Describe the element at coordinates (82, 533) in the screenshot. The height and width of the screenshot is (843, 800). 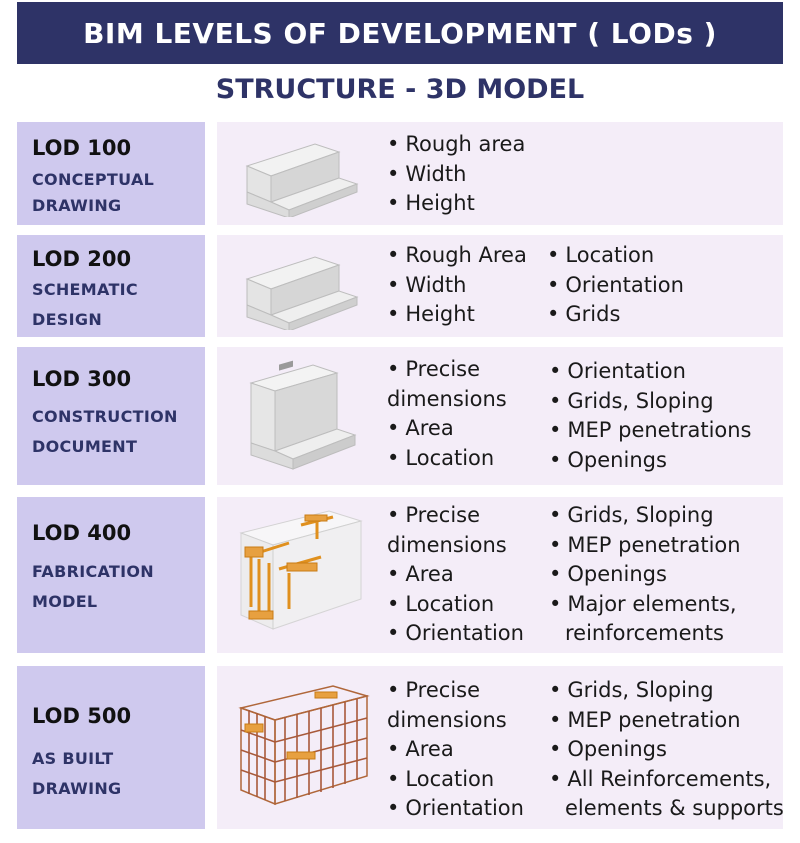
I see `lod-name: LOD 400` at that location.